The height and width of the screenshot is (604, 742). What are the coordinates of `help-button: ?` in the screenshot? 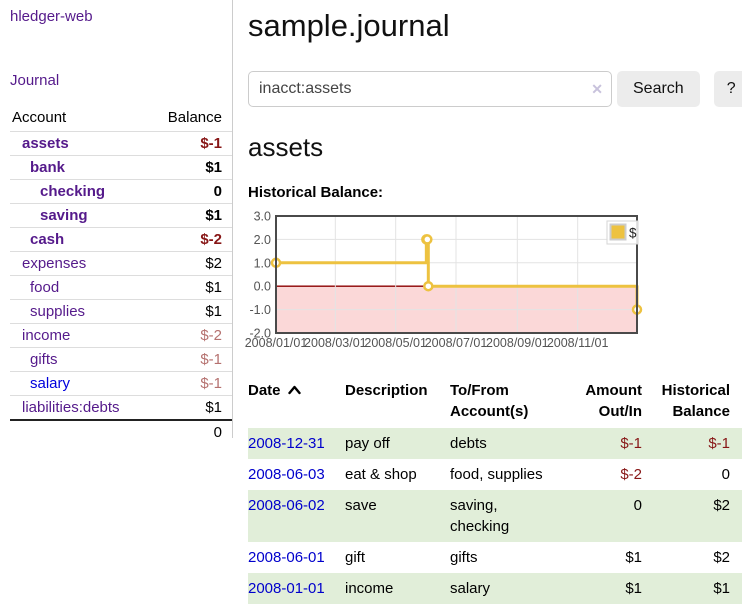 It's located at (727, 89).